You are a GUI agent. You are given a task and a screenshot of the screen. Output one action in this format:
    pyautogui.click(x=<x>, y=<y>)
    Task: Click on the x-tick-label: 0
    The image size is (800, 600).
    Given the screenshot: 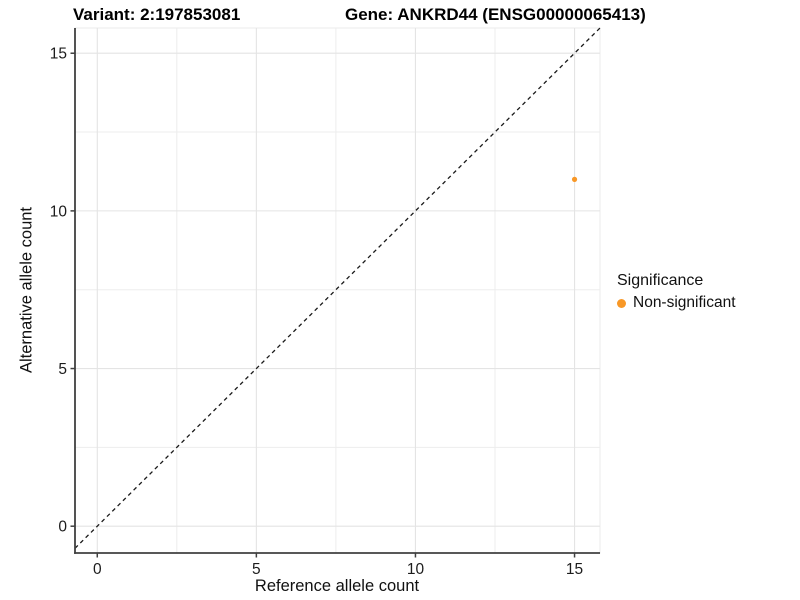 What is the action you would take?
    pyautogui.click(x=97, y=569)
    